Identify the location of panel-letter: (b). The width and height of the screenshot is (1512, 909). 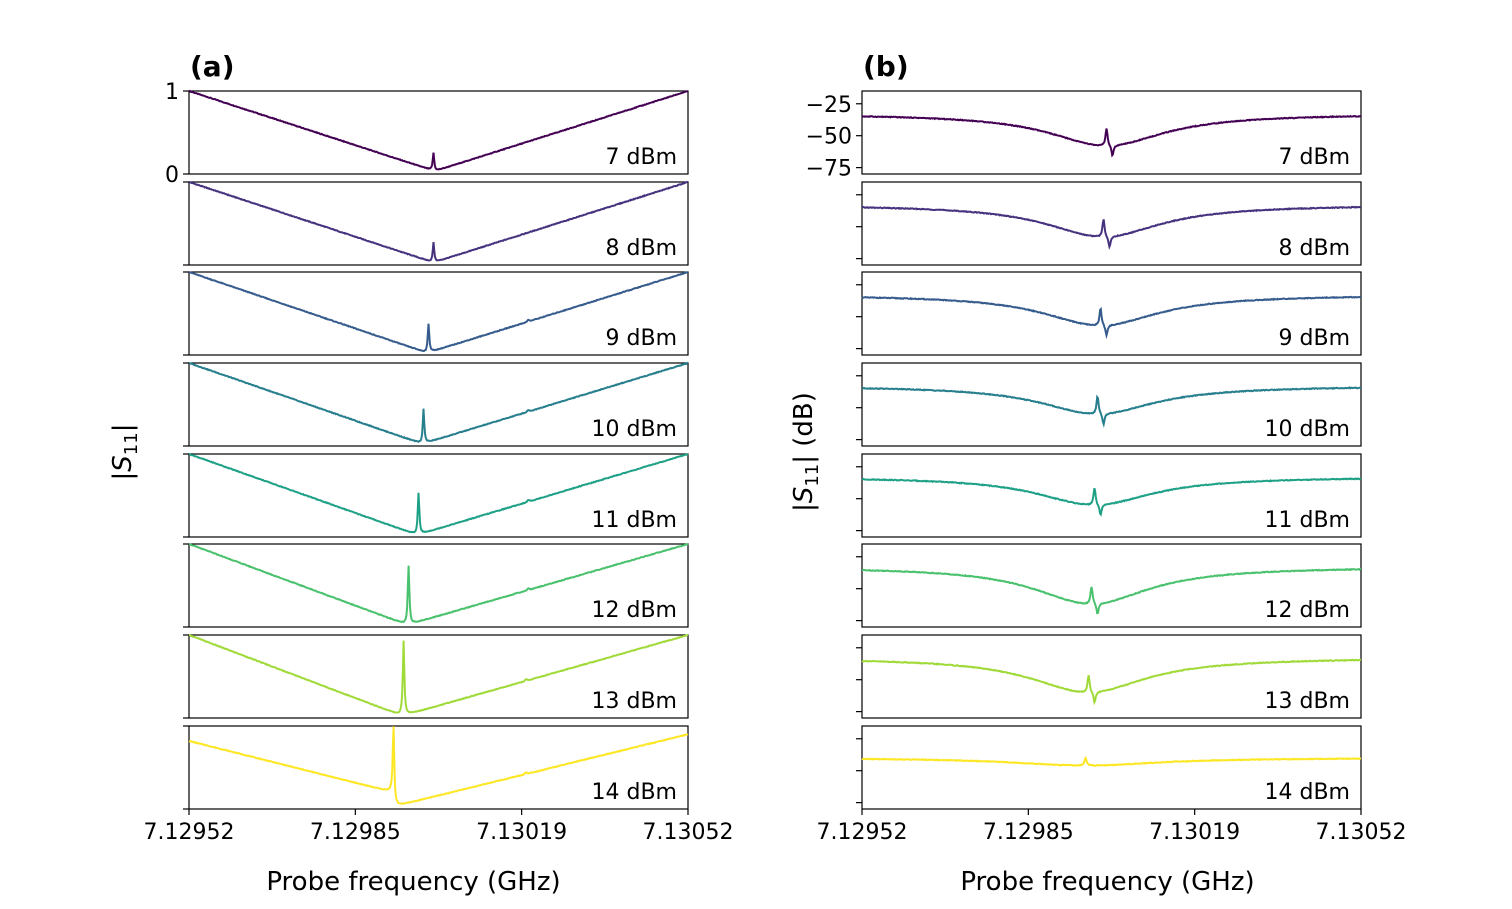
(886, 66).